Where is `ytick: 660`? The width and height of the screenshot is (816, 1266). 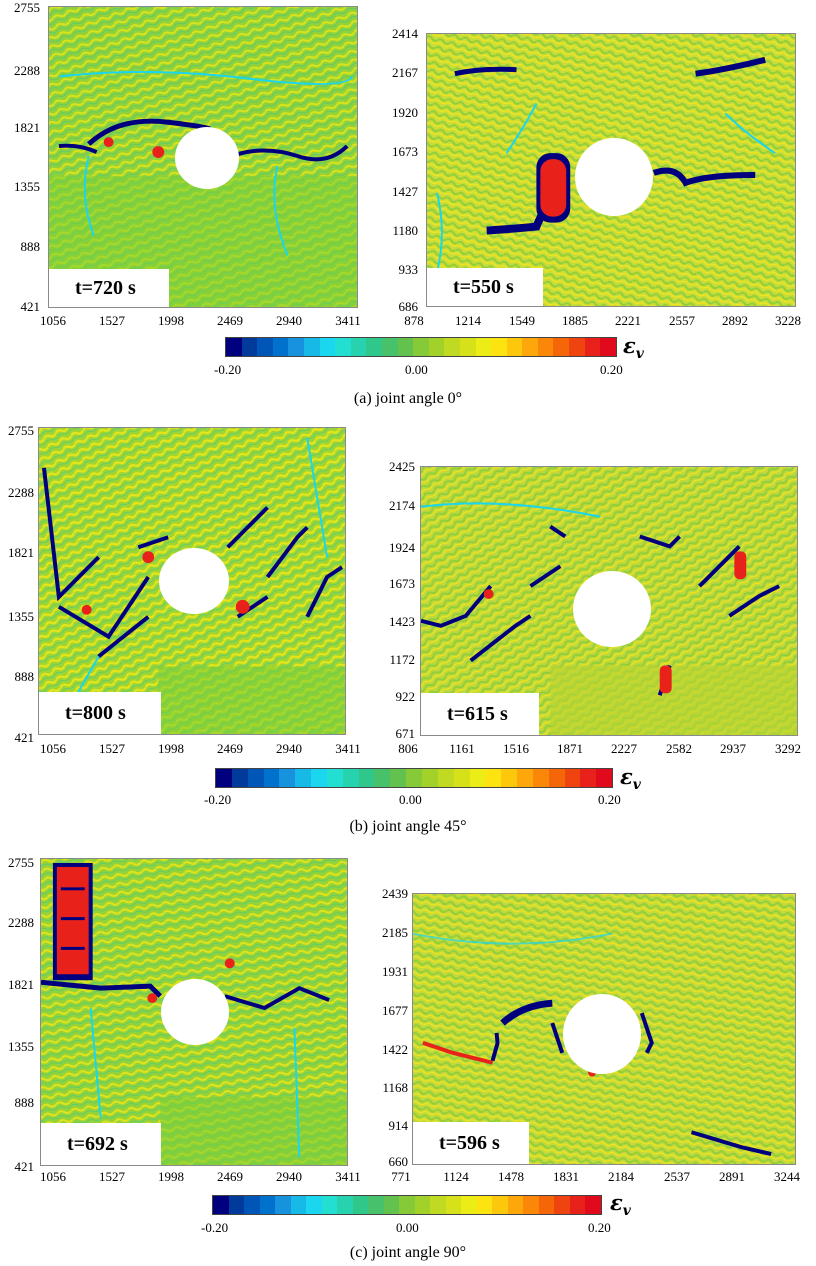
ytick: 660 is located at coordinates (398, 1161).